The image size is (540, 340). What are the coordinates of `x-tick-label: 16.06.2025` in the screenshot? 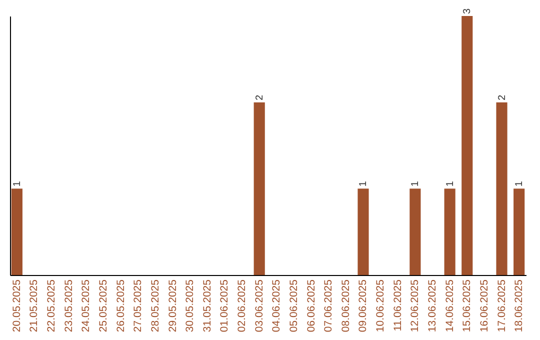 It's located at (484, 305).